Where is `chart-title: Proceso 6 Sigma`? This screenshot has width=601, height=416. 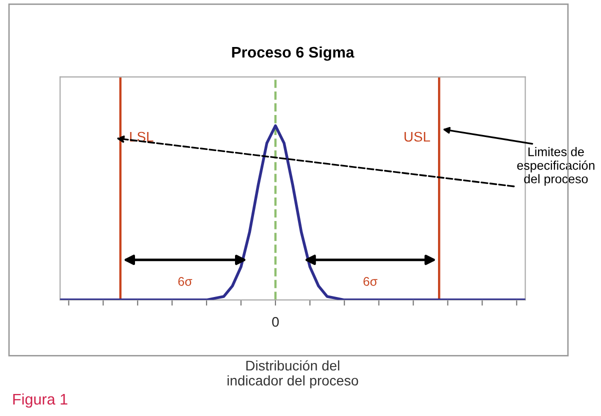 chart-title: Proceso 6 Sigma is located at coordinates (293, 53).